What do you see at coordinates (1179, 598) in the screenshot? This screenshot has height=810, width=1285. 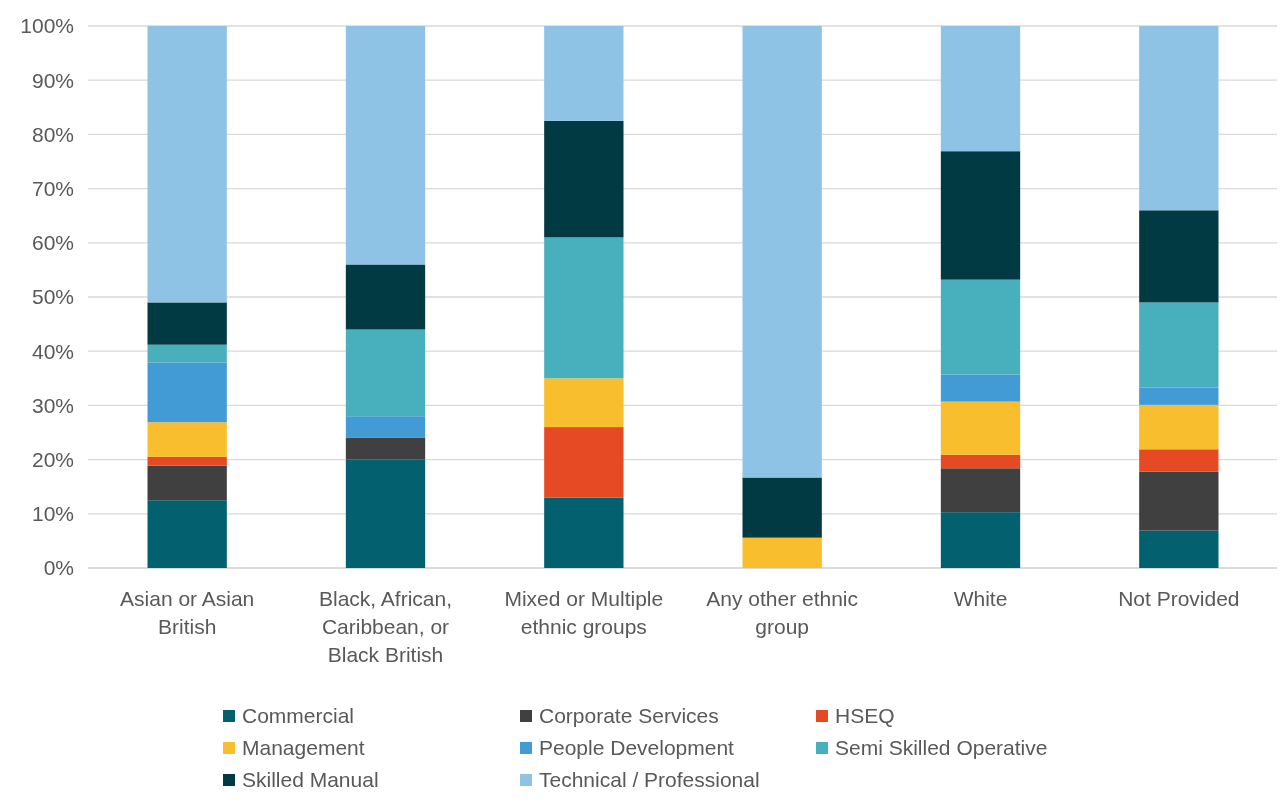 I see `x-tick-label: Not Provided` at bounding box center [1179, 598].